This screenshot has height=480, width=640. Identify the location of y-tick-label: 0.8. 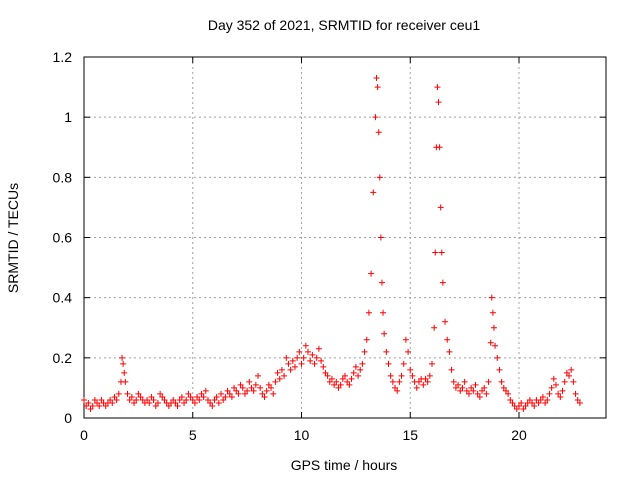
(63, 177).